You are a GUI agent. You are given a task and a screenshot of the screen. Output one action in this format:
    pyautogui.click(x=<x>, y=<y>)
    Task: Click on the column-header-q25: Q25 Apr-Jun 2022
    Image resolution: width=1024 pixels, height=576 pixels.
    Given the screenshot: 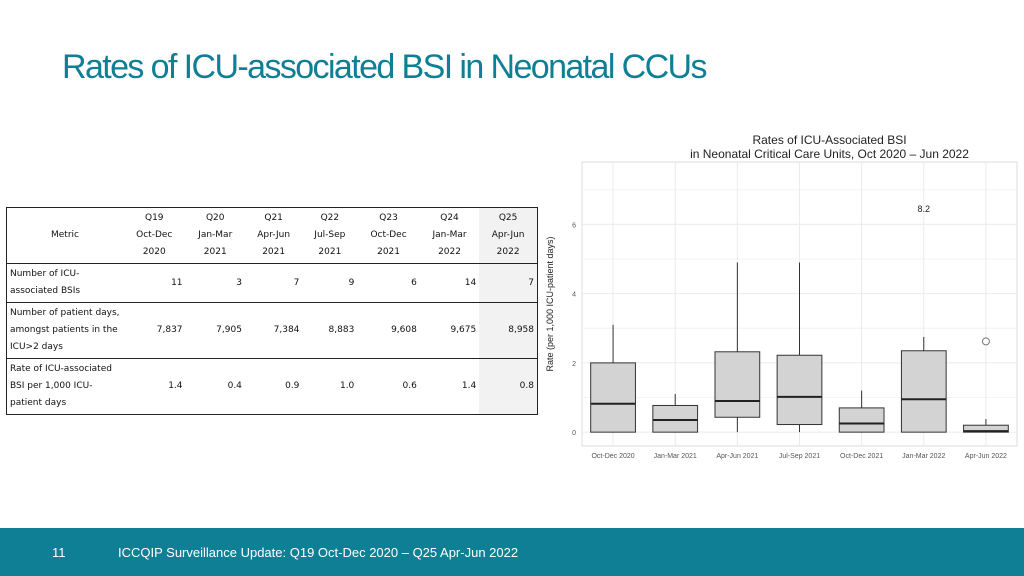 What is the action you would take?
    pyautogui.click(x=508, y=235)
    